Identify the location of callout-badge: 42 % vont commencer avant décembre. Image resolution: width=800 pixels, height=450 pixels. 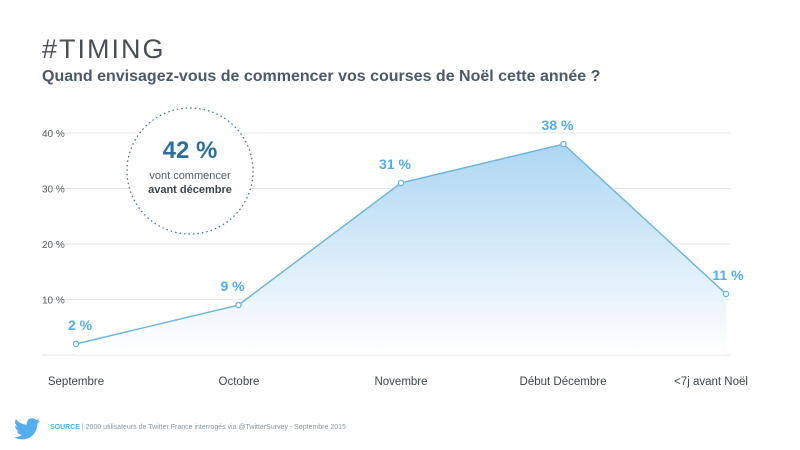
(190, 171).